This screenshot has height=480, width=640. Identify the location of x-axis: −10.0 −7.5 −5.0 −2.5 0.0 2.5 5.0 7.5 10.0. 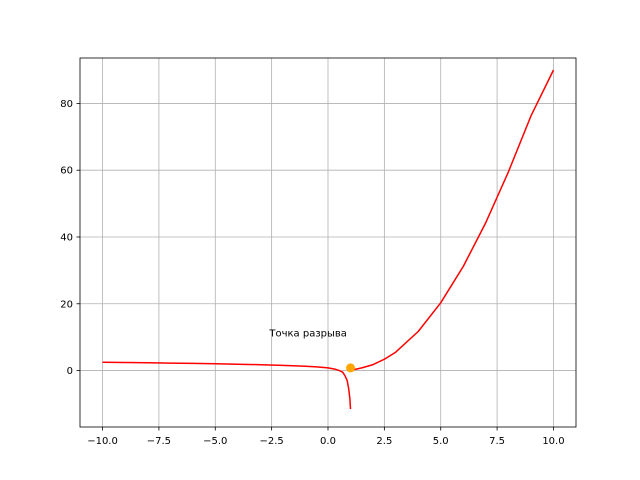
(326, 437).